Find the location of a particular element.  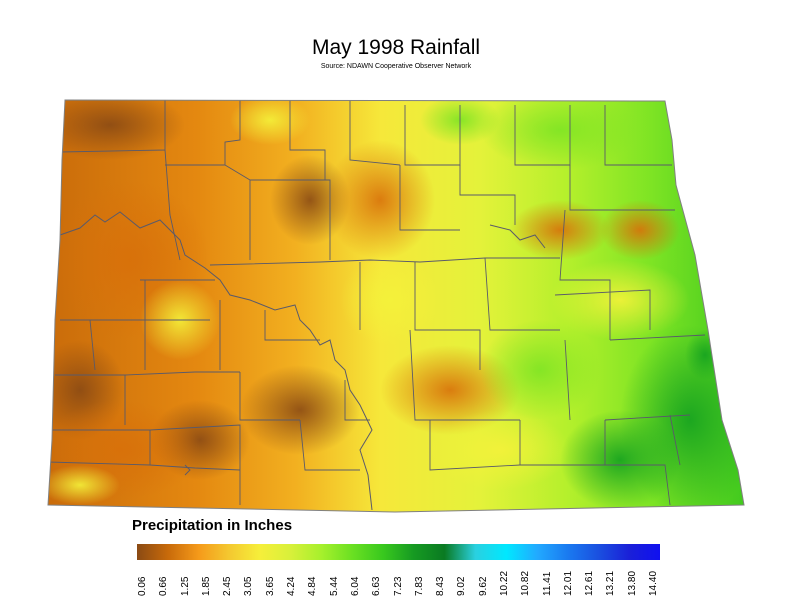

legend-tick-text: 10.22 is located at coordinates (504, 583).